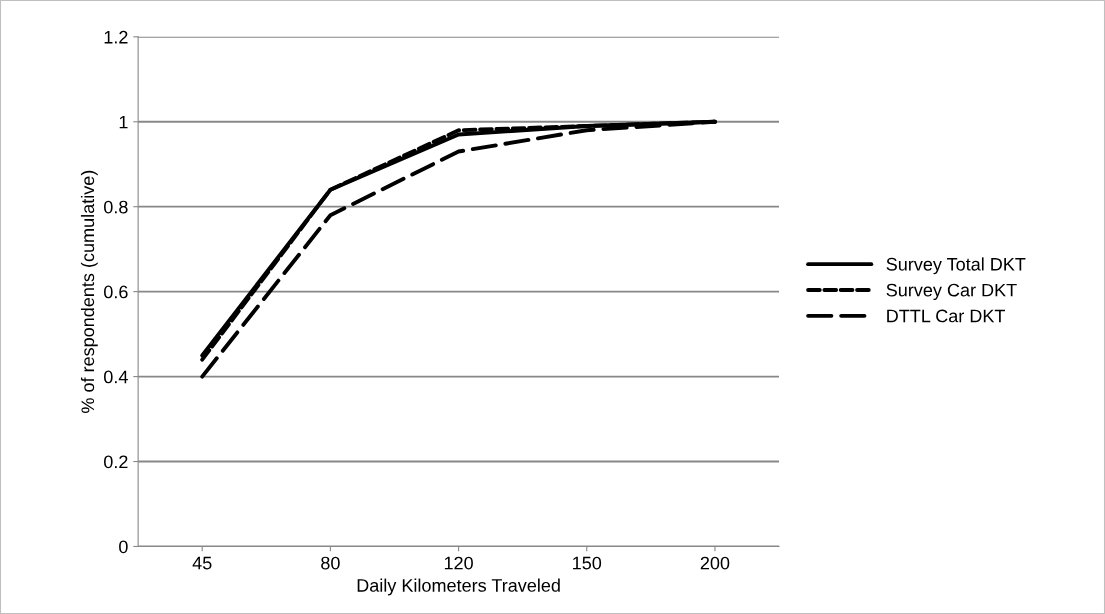 The width and height of the screenshot is (1105, 614). What do you see at coordinates (458, 563) in the screenshot?
I see `x-tick-label: 120` at bounding box center [458, 563].